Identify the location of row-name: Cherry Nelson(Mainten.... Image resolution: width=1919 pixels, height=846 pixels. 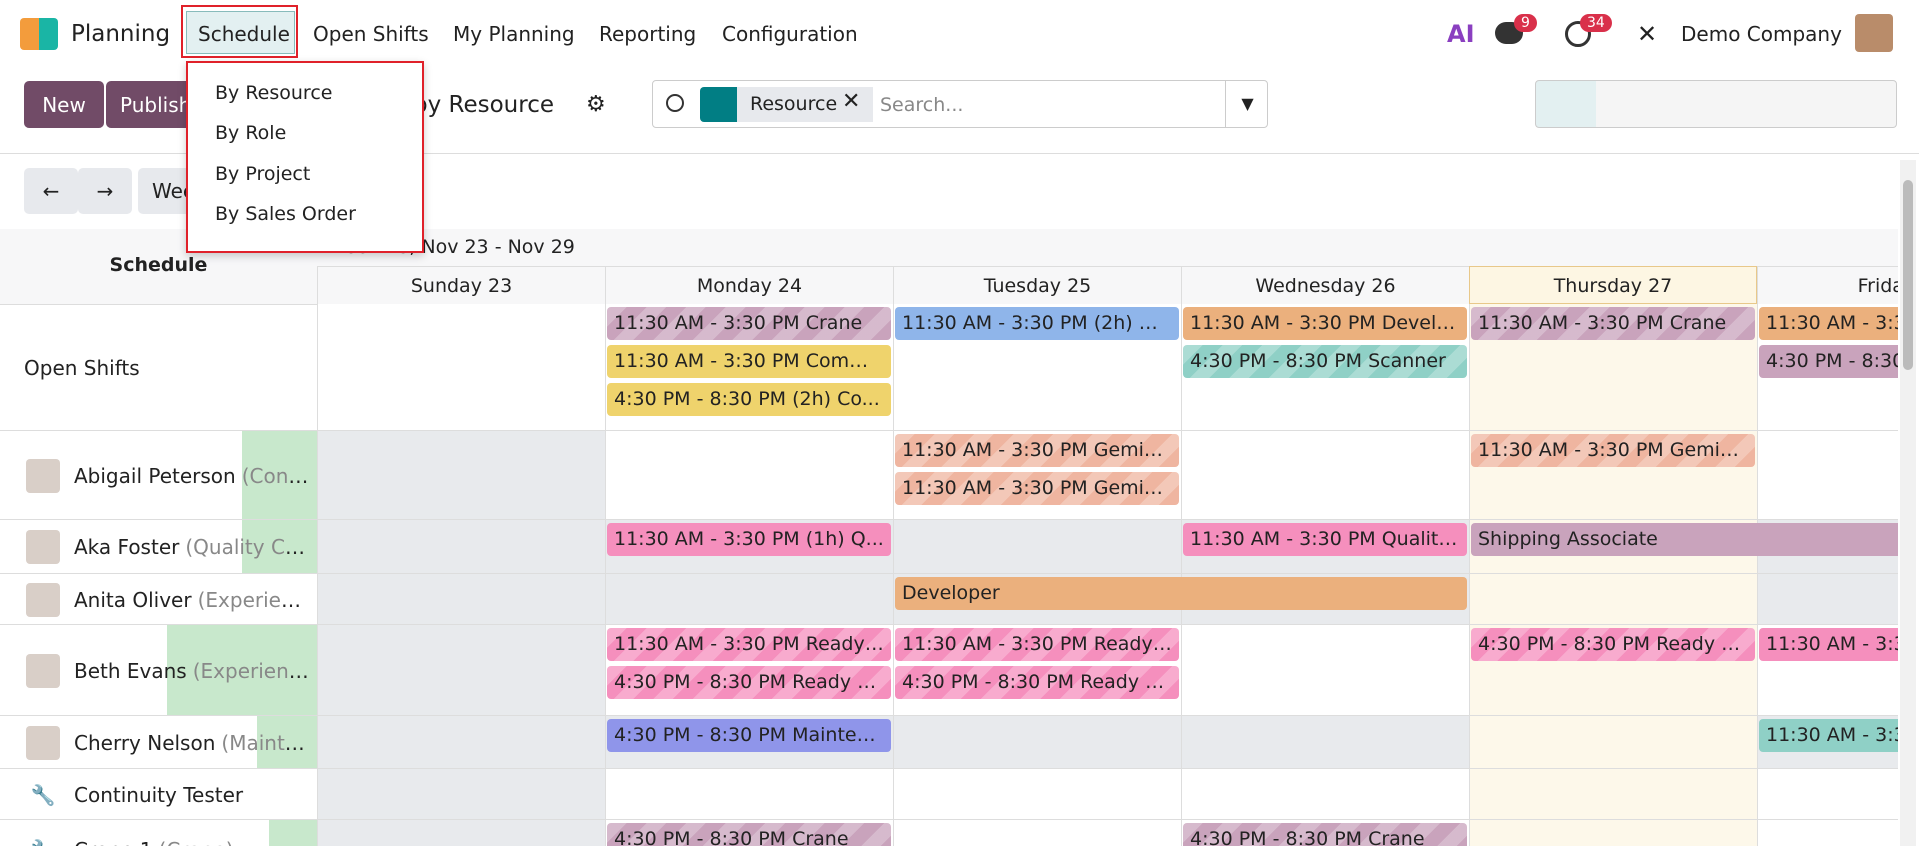
(192, 743).